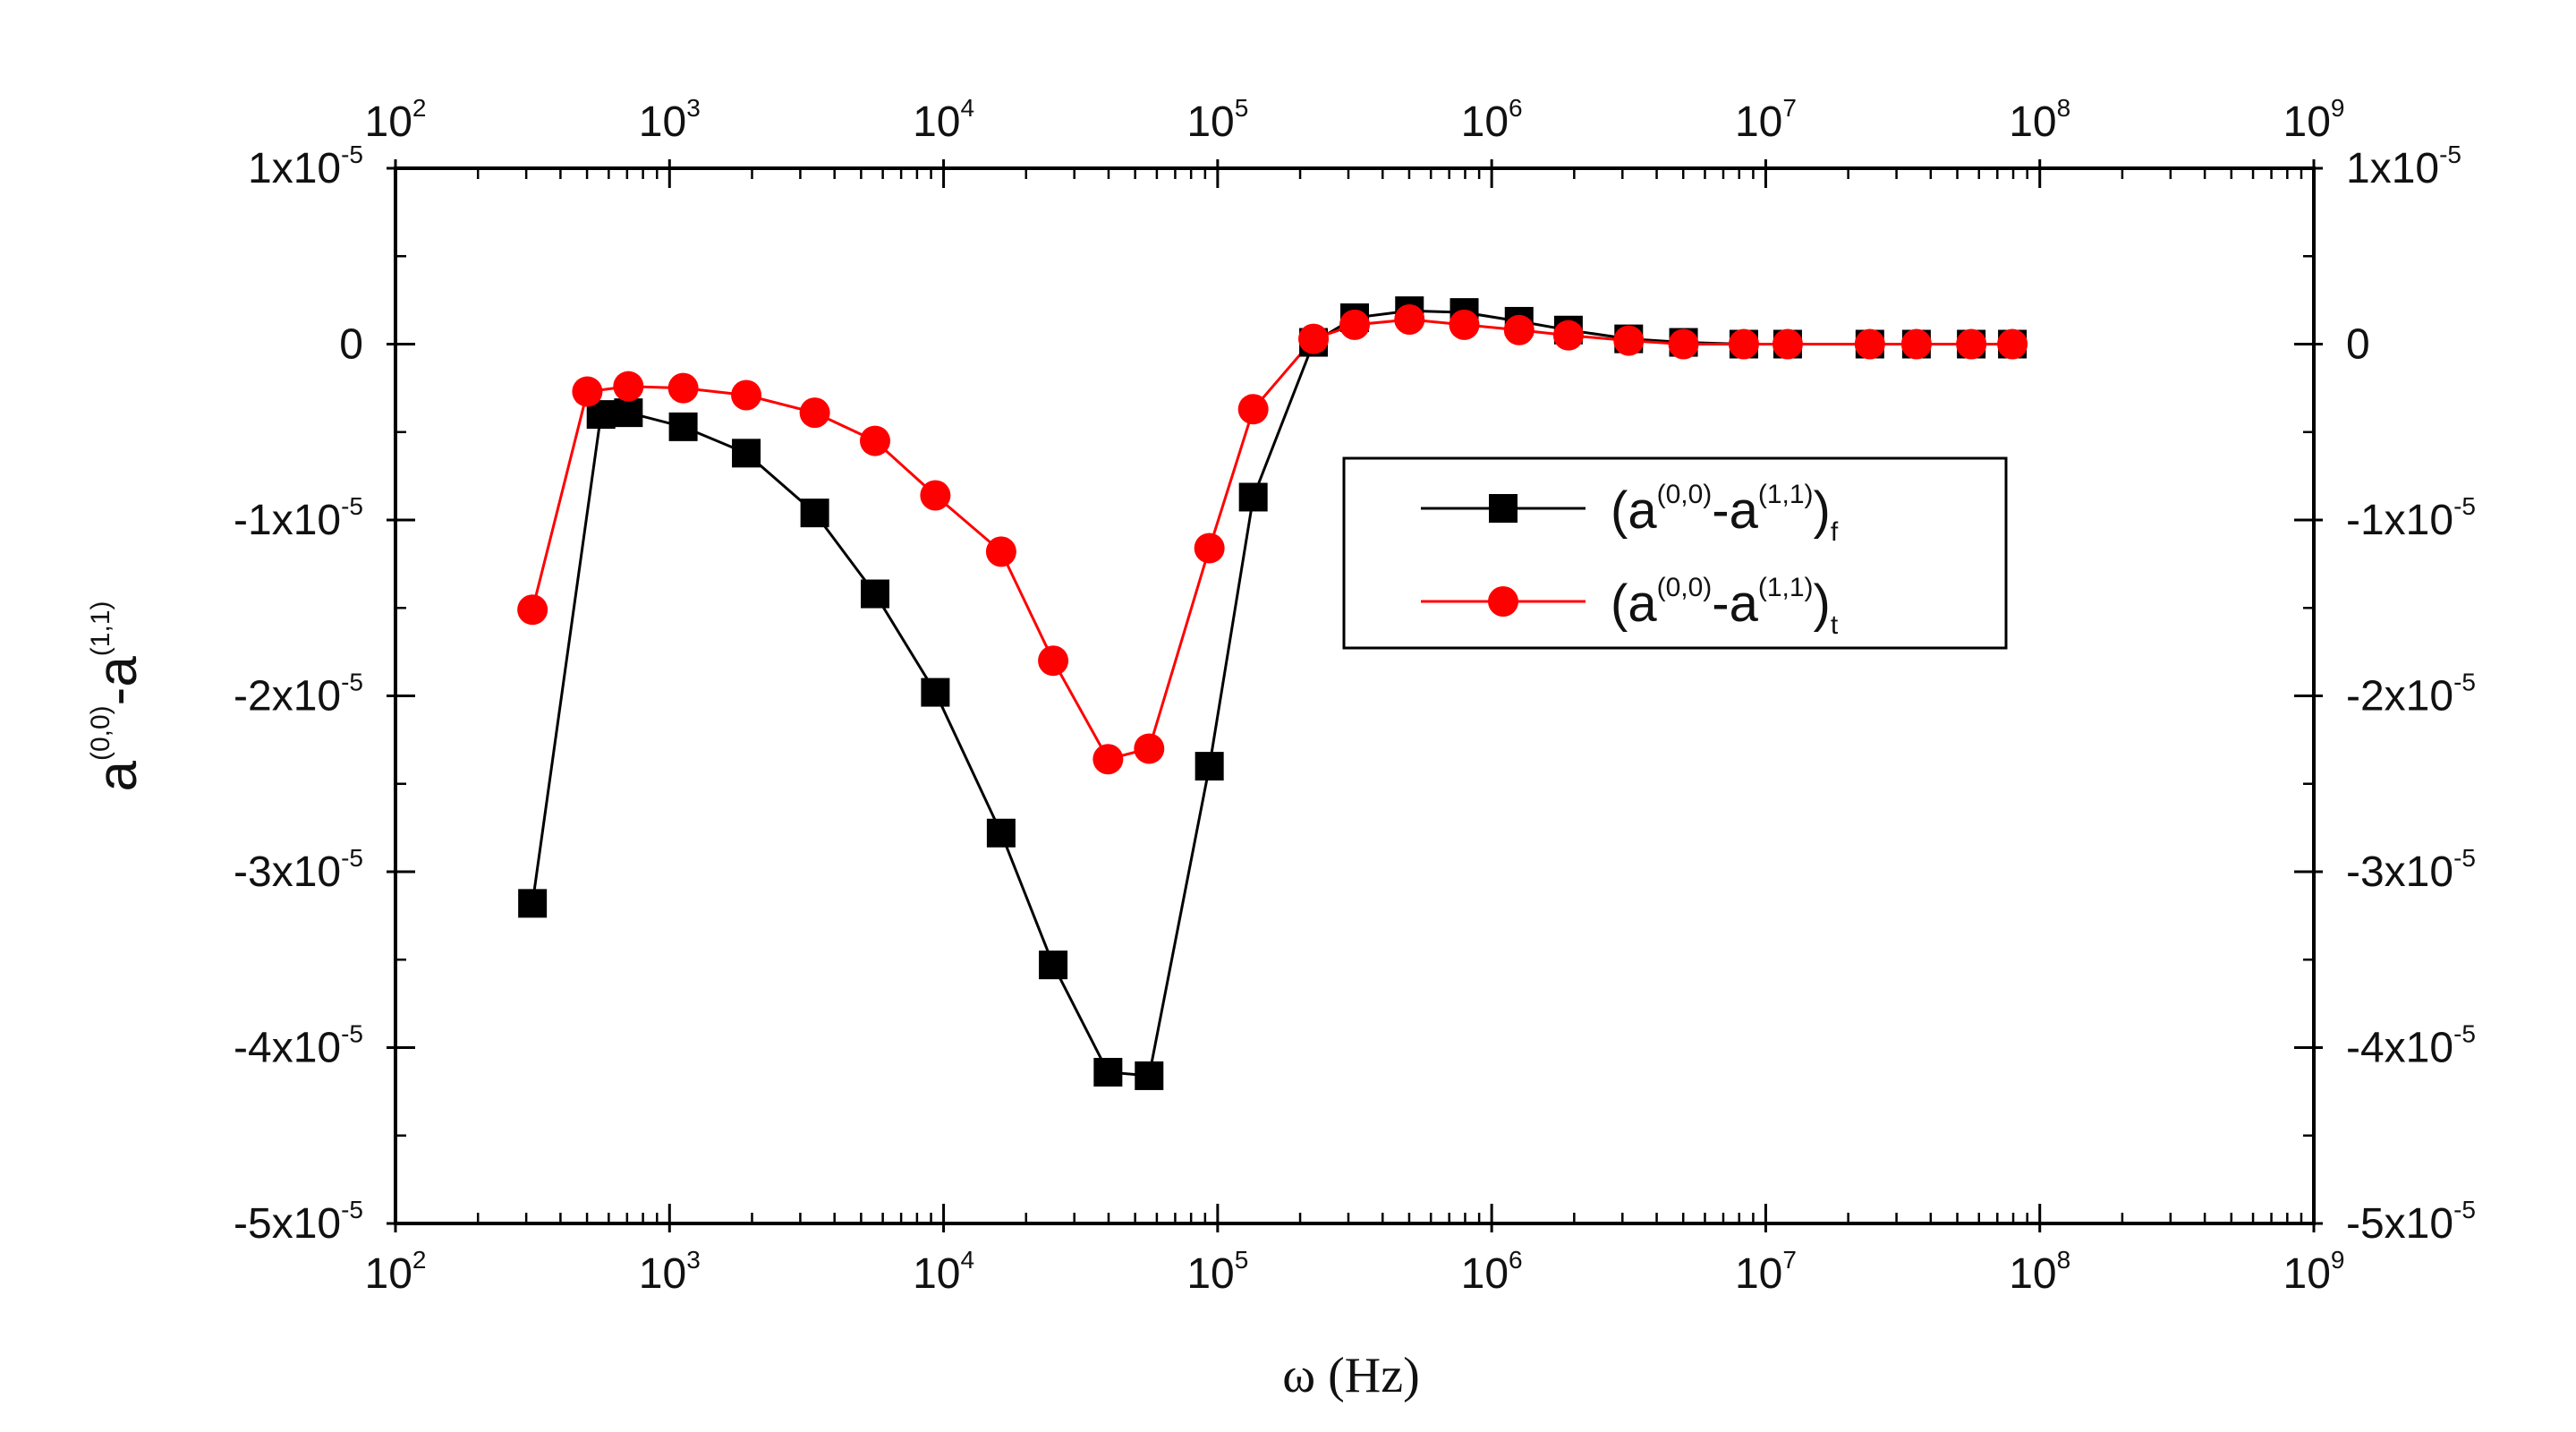 Image resolution: width=2576 pixels, height=1432 pixels. Describe the element at coordinates (1725, 513) in the screenshot. I see `legend-label-f: (a(0,0)-a(1,1))f` at that location.